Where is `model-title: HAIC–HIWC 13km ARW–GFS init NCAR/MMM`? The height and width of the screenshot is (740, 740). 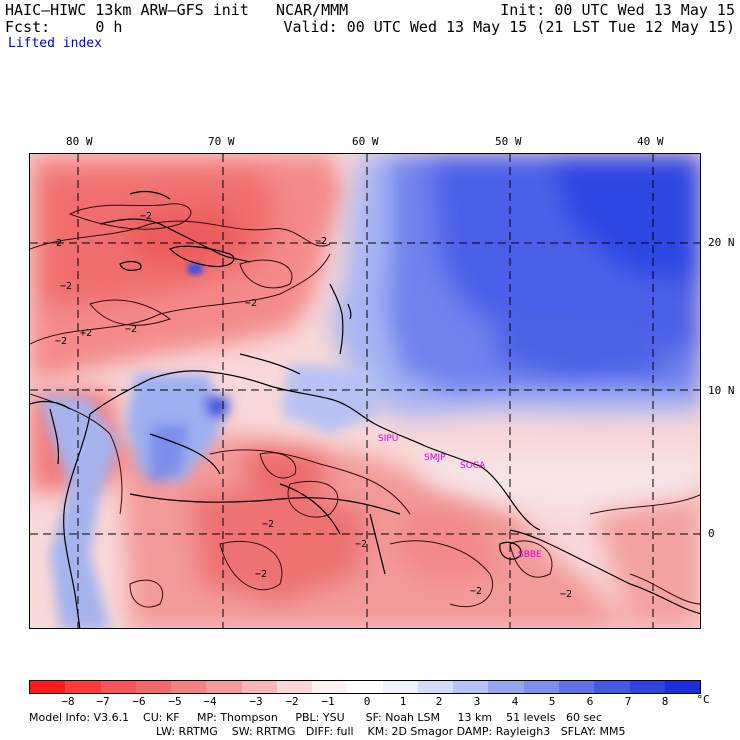
model-title: HAIC–HIWC 13km ARW–GFS init NCAR/MMM is located at coordinates (177, 10).